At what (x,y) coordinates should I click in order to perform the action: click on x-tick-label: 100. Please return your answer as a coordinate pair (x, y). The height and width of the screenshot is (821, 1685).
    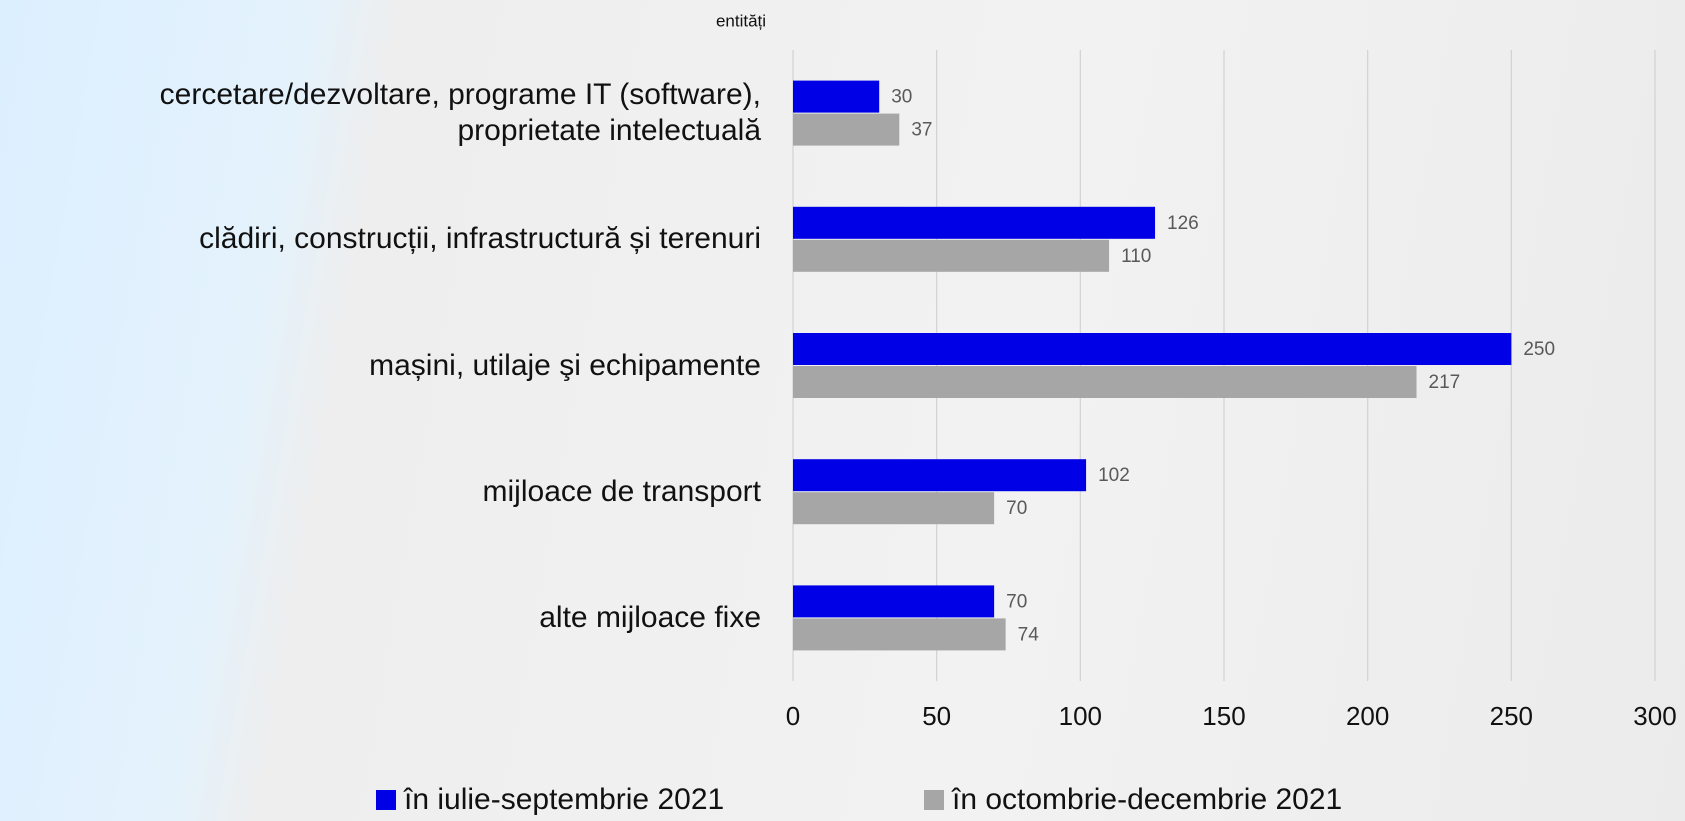
    Looking at the image, I should click on (1080, 716).